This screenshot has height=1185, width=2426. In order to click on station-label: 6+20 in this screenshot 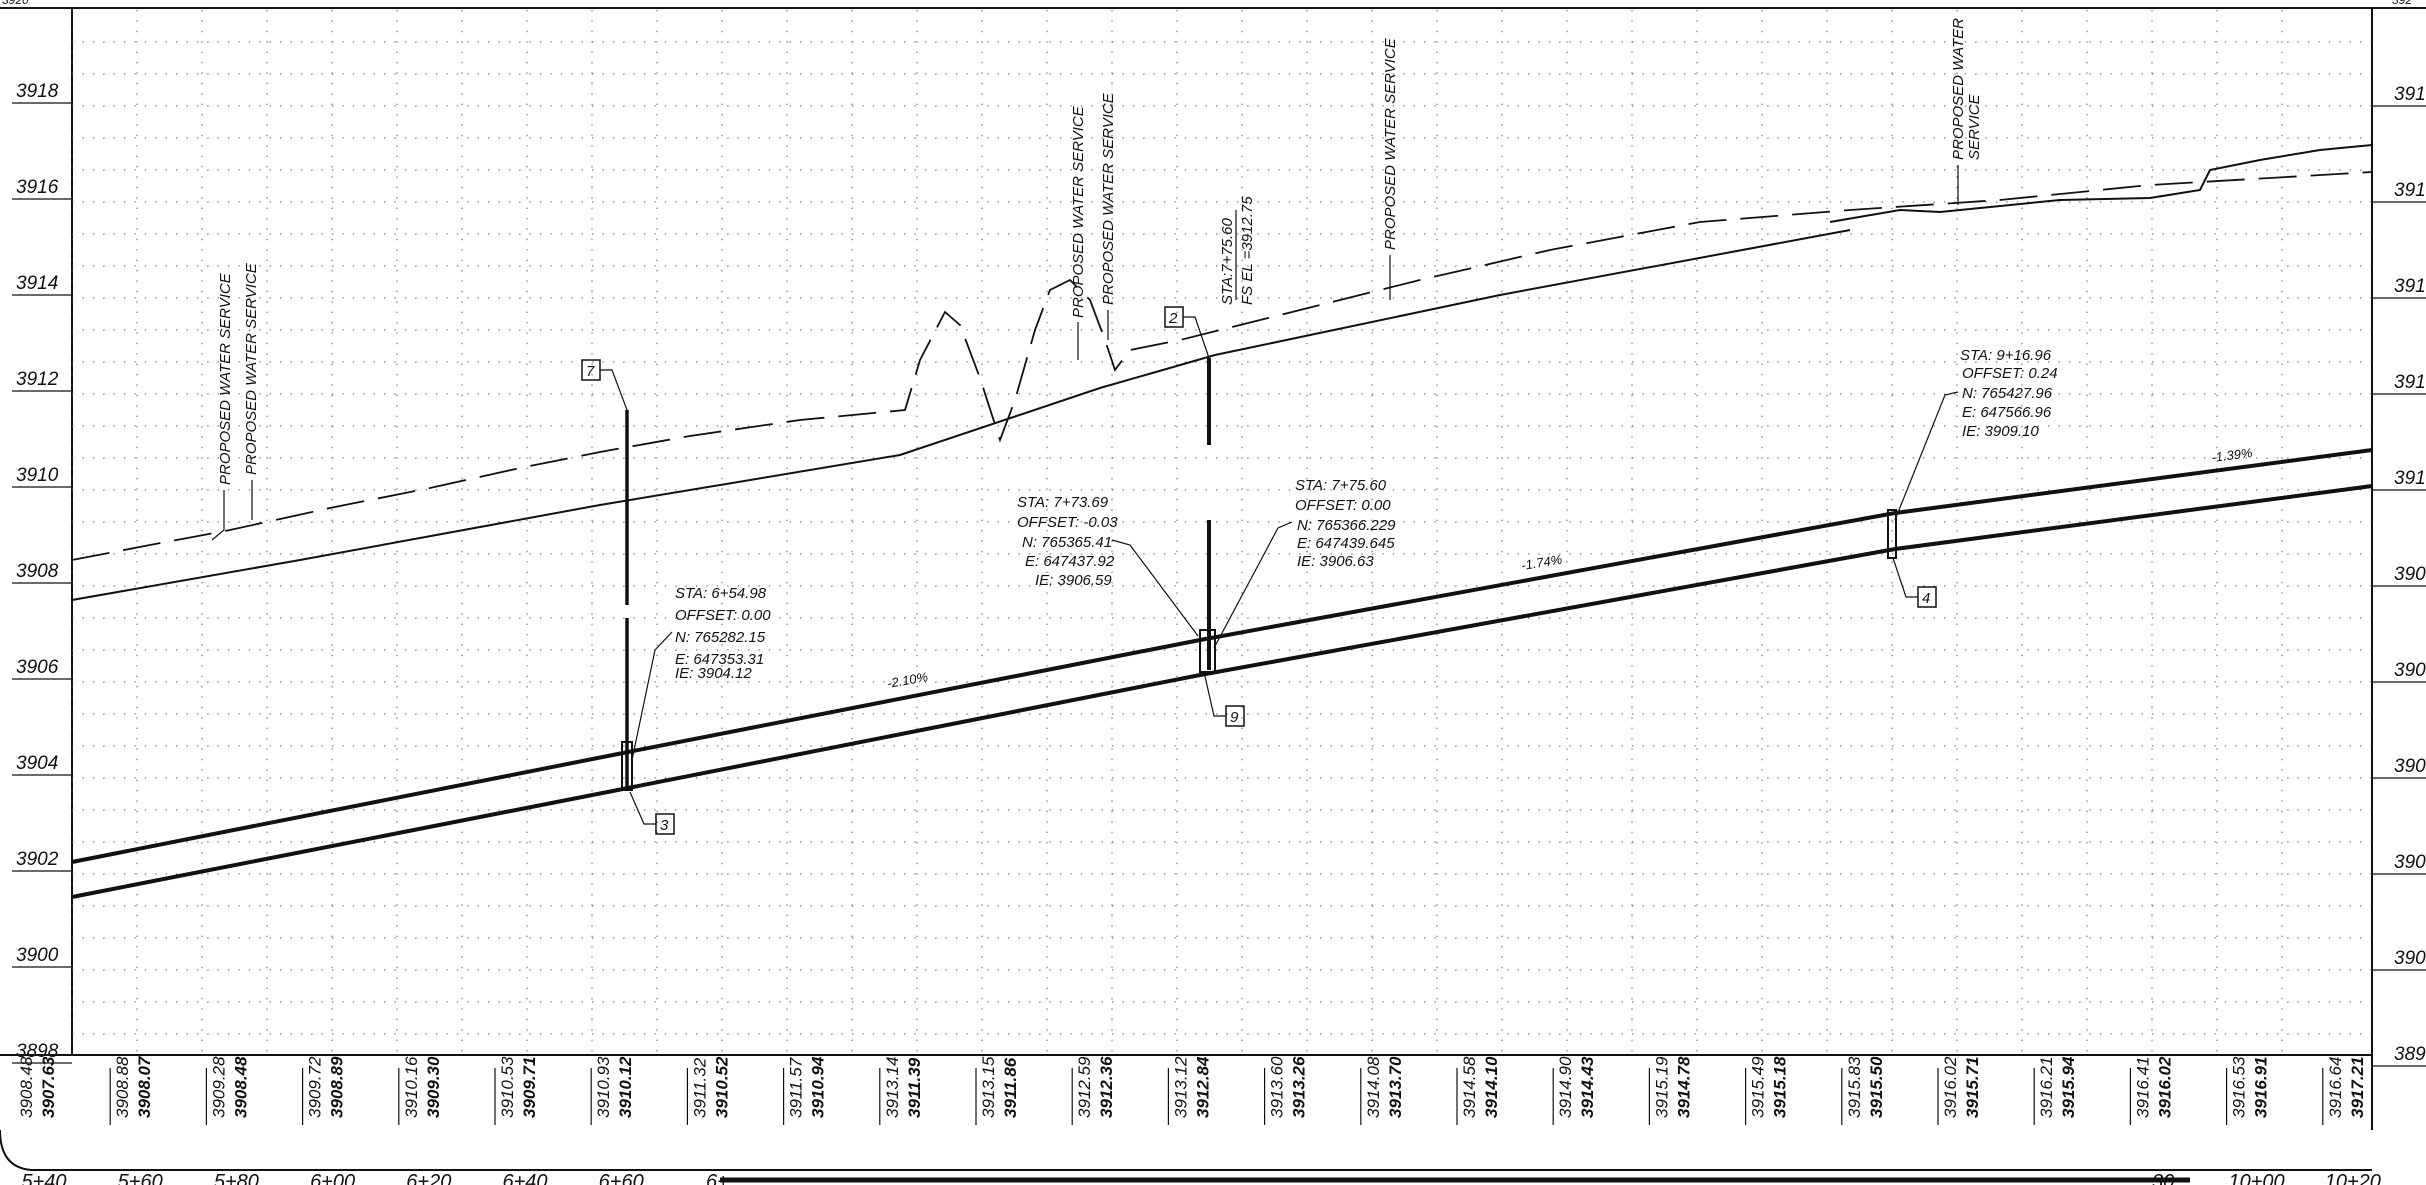, I will do `click(428, 1178)`.